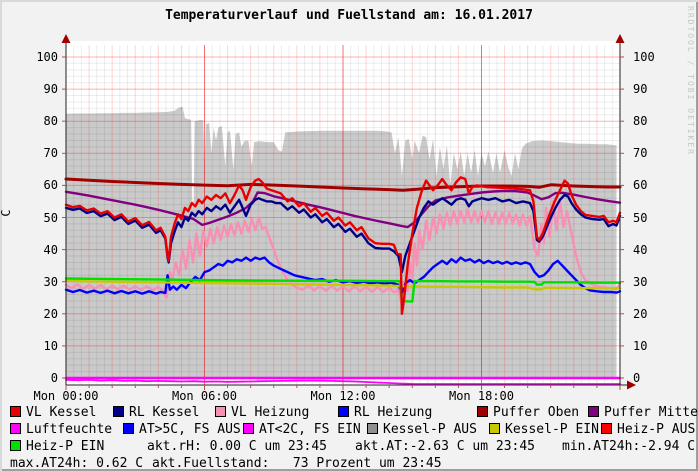 This screenshot has height=471, width=698. What do you see at coordinates (640, 249) in the screenshot?
I see `y-axis-tick-right: 40` at bounding box center [640, 249].